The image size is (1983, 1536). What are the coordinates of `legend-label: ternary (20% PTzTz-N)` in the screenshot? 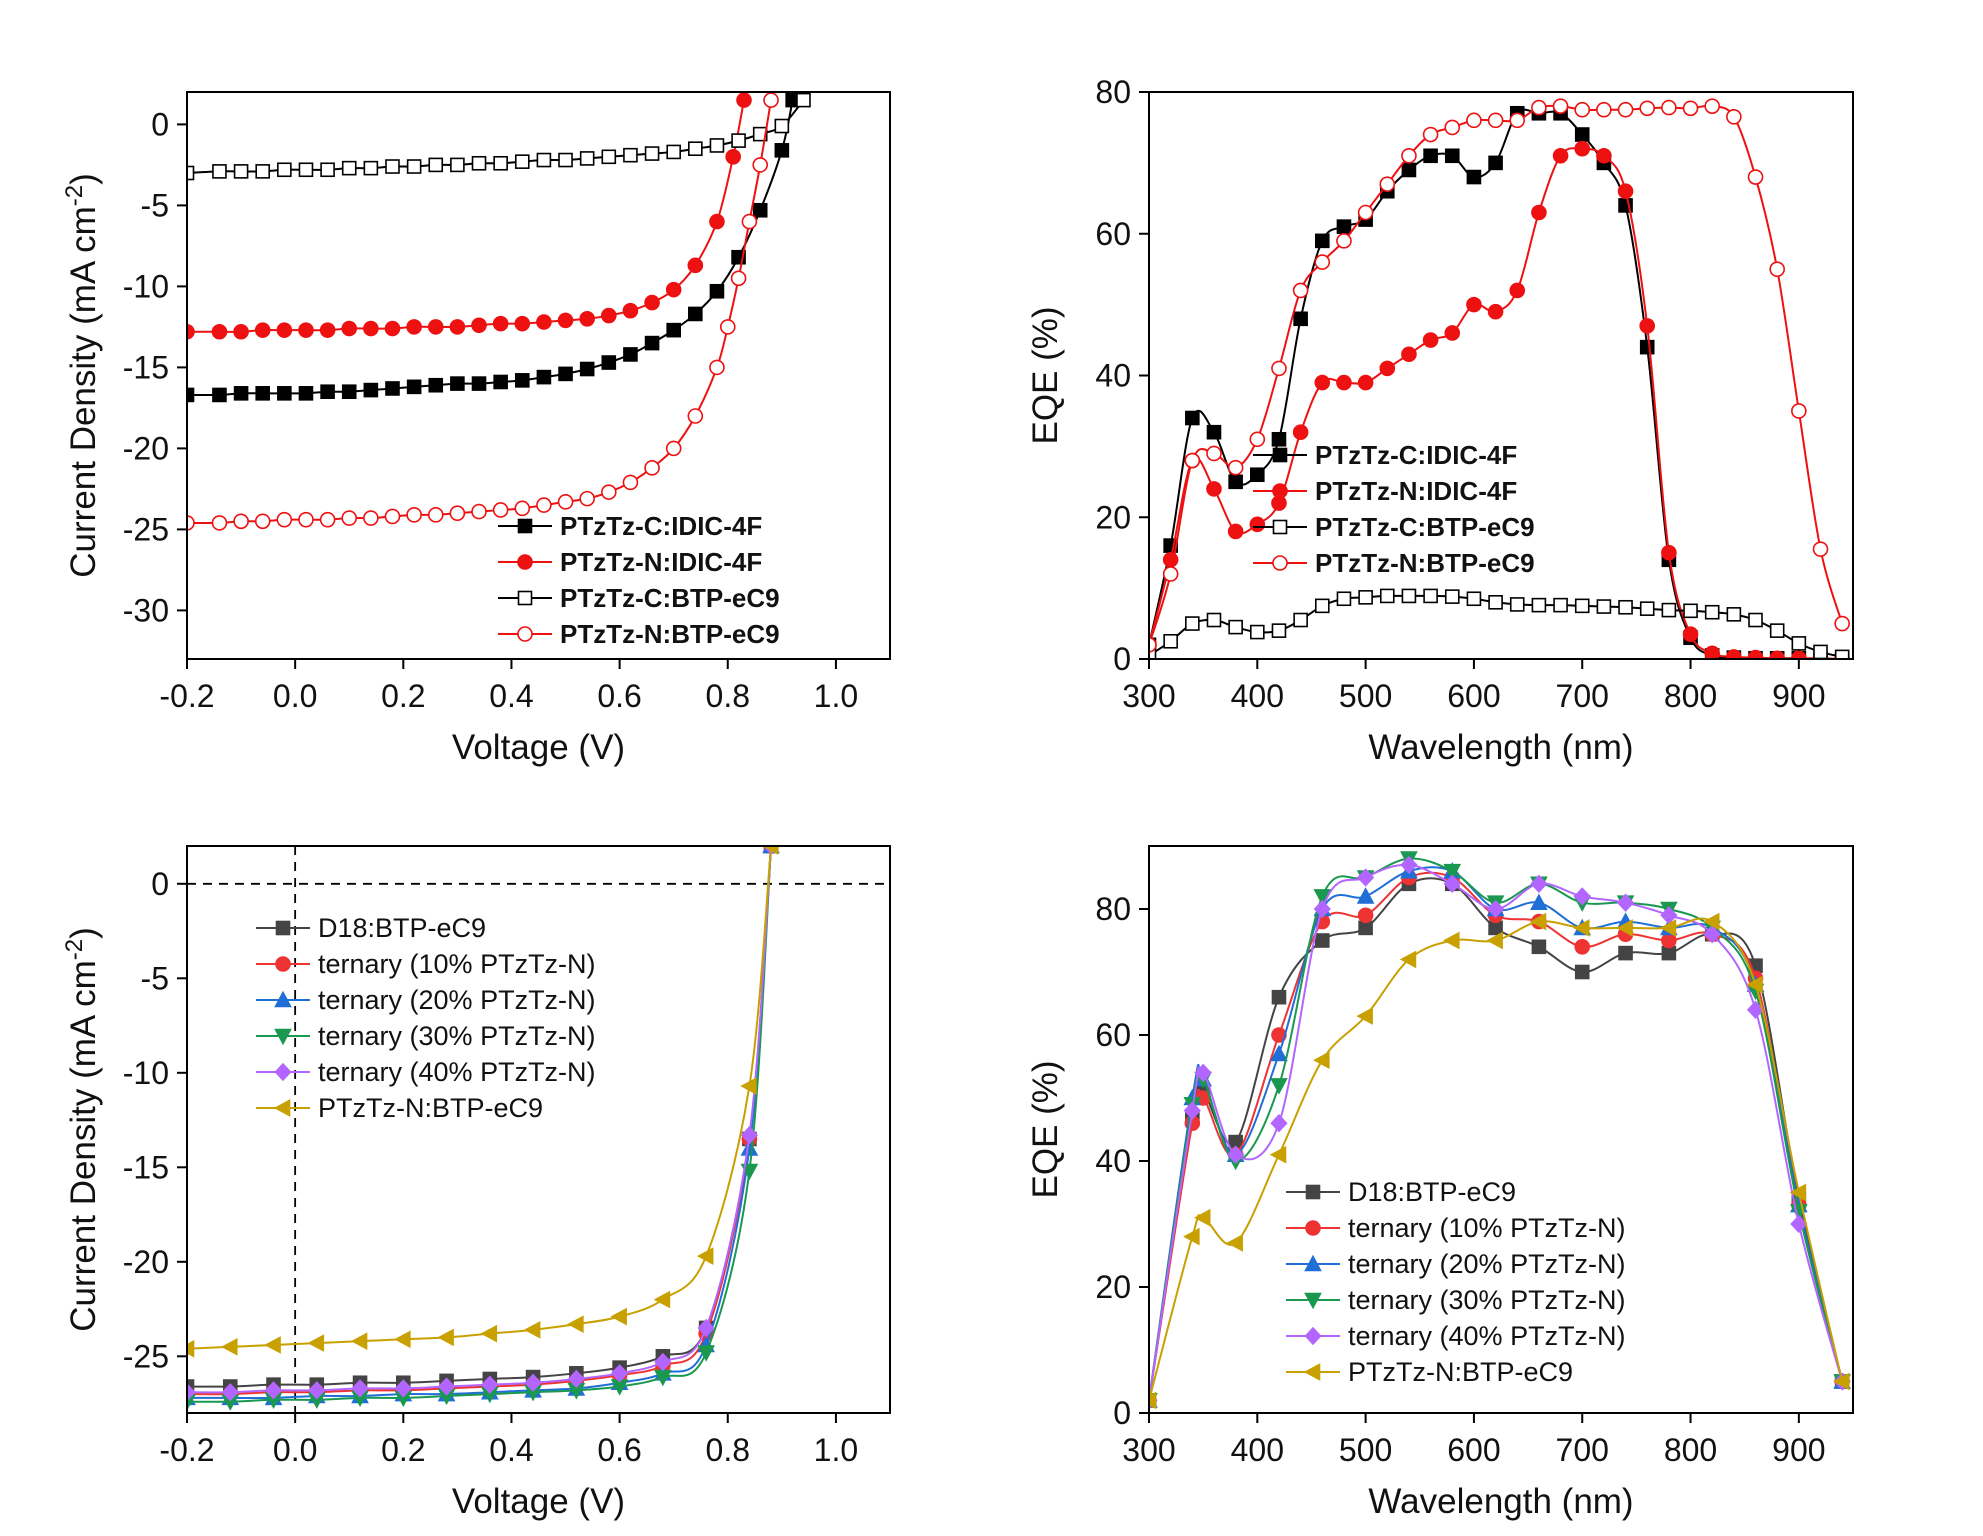 It's located at (1487, 1264).